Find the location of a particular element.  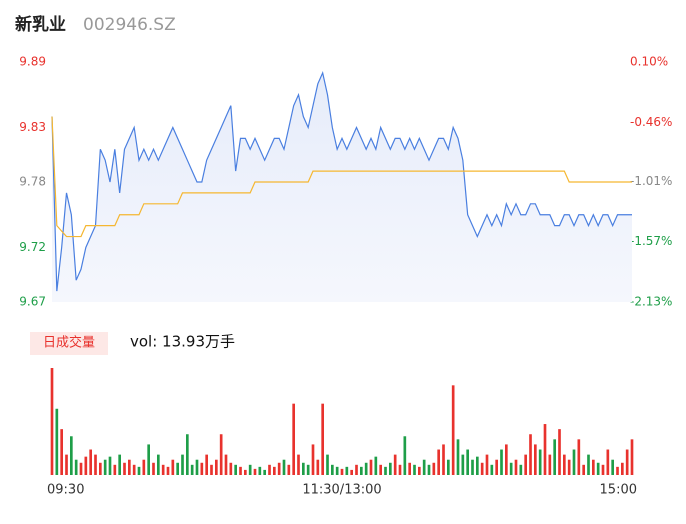

y-tick-label: 9.89 is located at coordinates (32, 62).